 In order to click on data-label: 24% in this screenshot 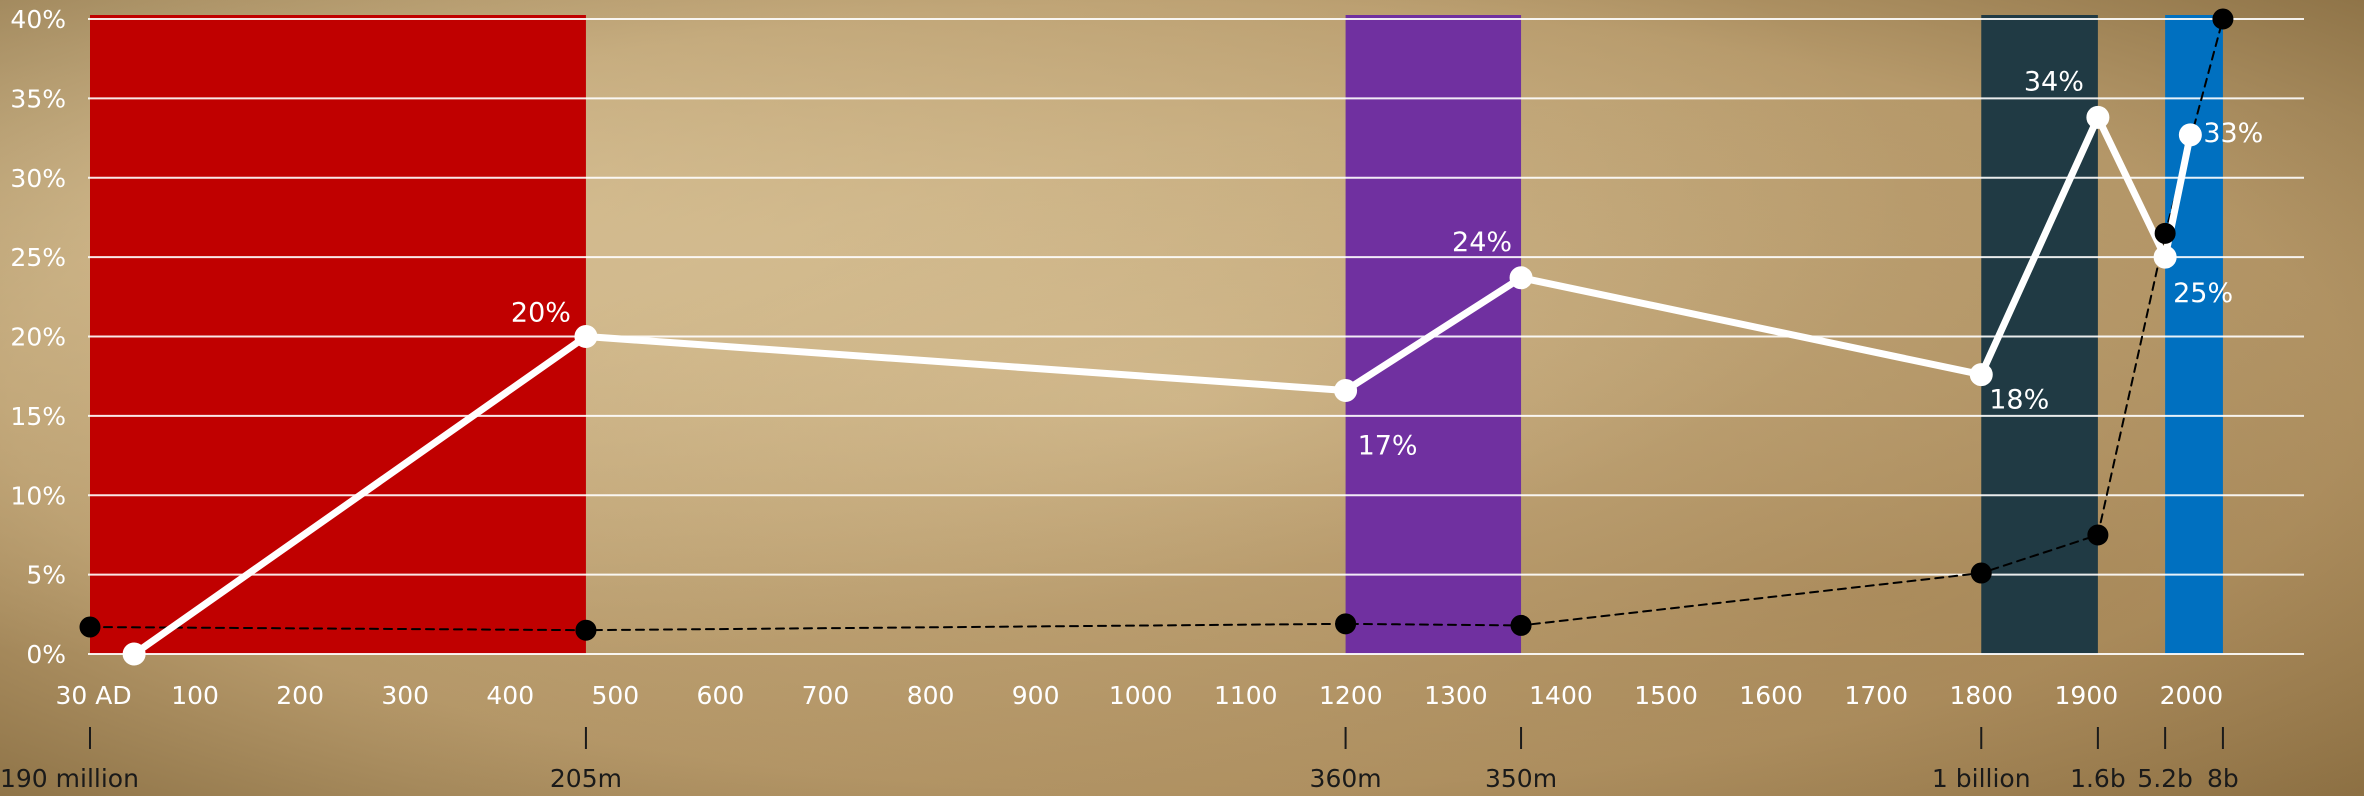, I will do `click(1482, 242)`.